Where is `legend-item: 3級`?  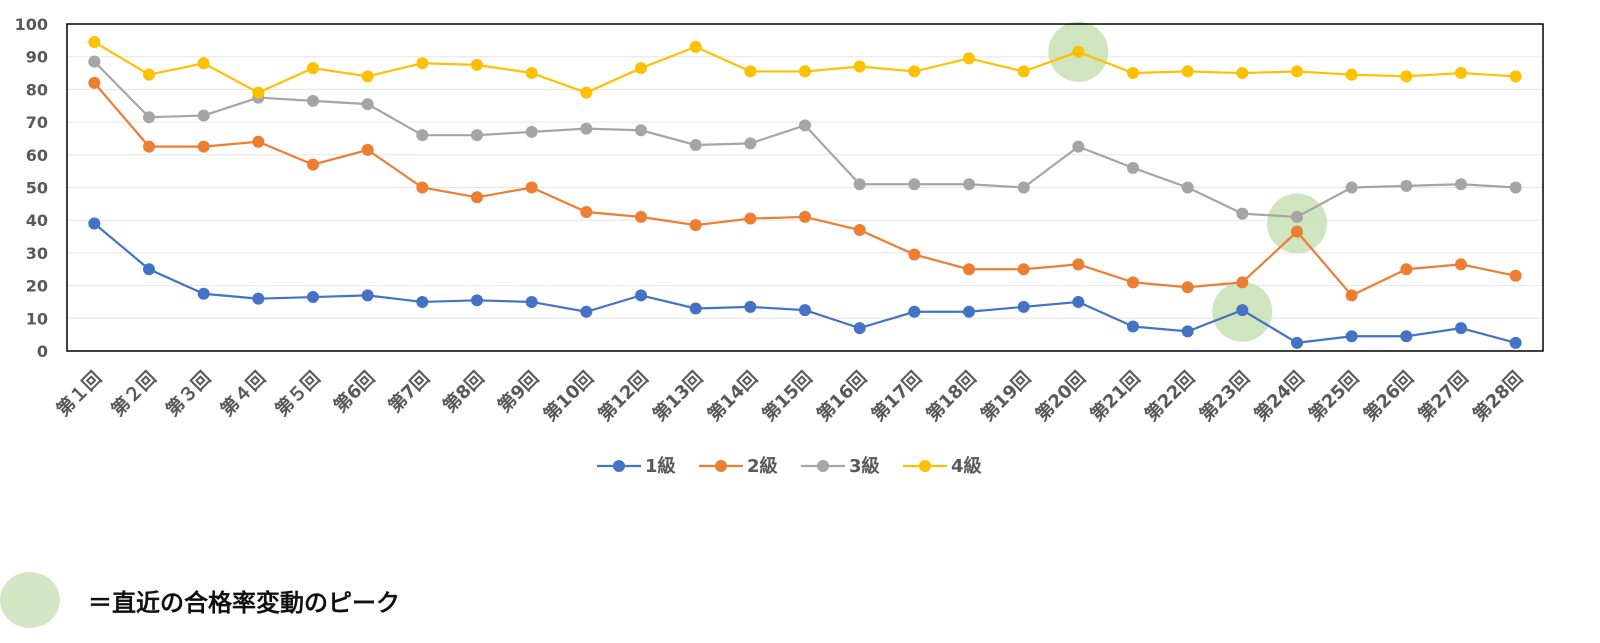
legend-item: 3級 is located at coordinates (840, 466).